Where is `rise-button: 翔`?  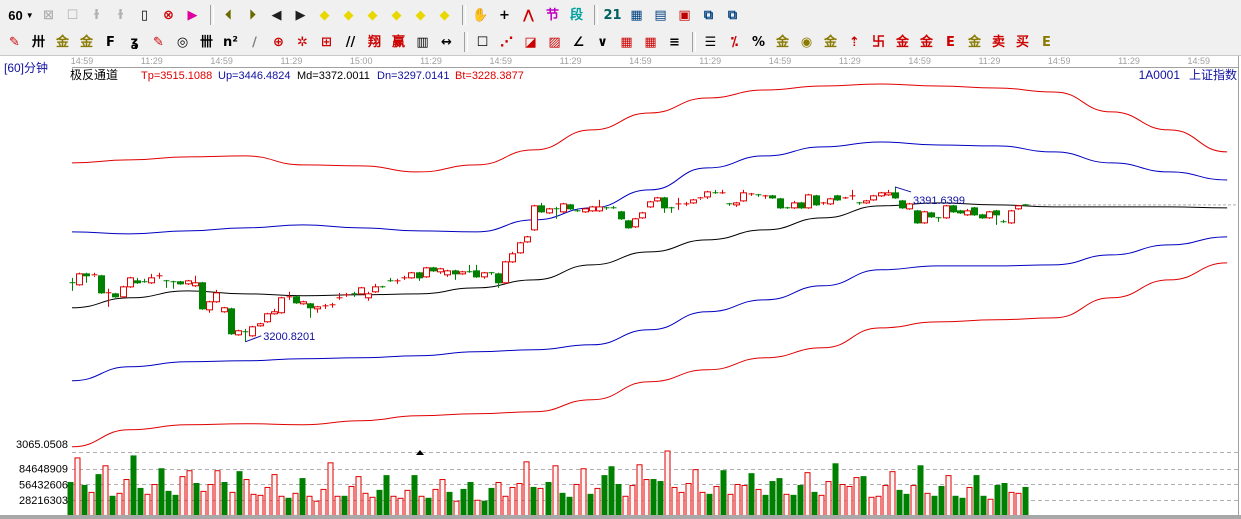
rise-button: 翔 is located at coordinates (374, 42).